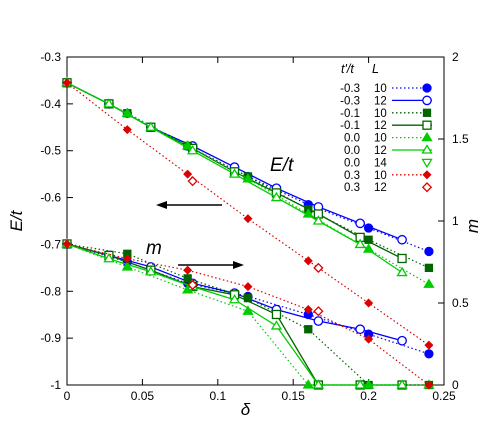  What do you see at coordinates (50, 57) in the screenshot?
I see `y-left-tick-label: -0.3` at bounding box center [50, 57].